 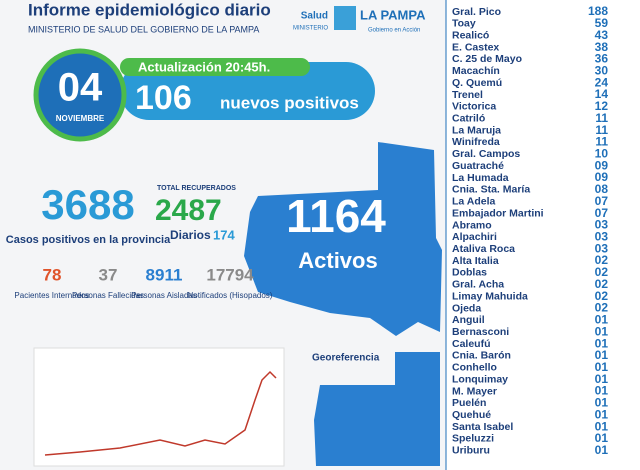 What do you see at coordinates (471, 415) in the screenshot?
I see `locality-name: Quehué` at bounding box center [471, 415].